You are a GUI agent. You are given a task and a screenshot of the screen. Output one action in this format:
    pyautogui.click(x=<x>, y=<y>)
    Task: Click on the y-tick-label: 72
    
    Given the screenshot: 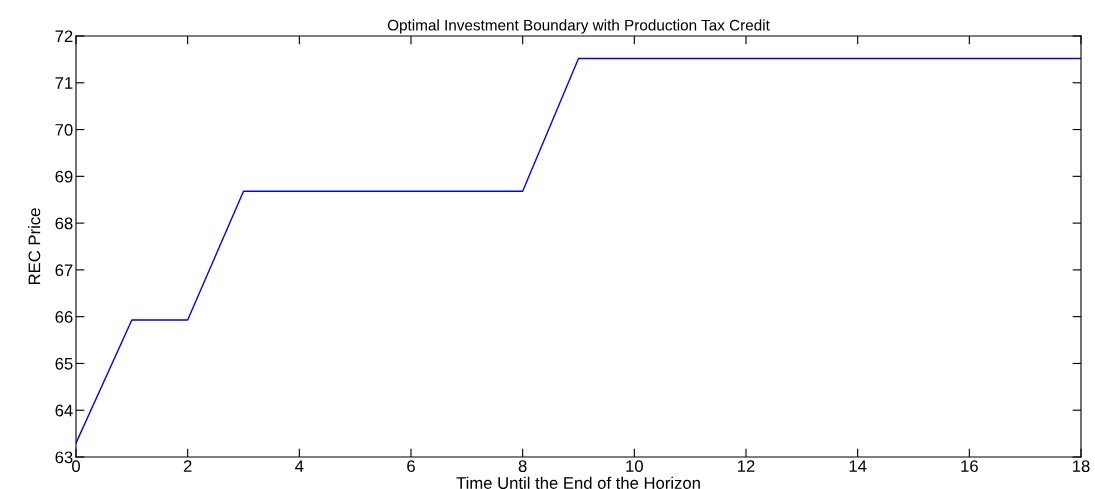 What is the action you would take?
    pyautogui.click(x=64, y=36)
    